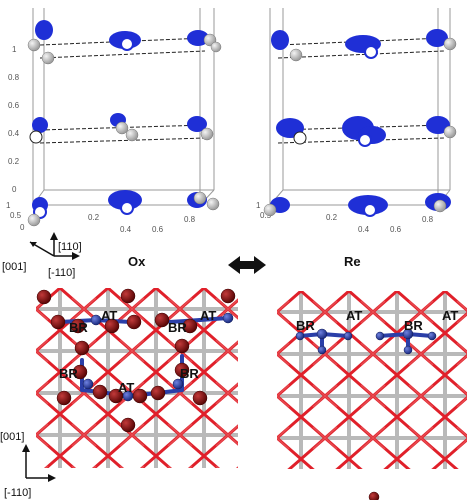 Image resolution: width=471 pixels, height=500 pixels. What do you see at coordinates (137, 261) in the screenshot?
I see `ox-panel-label: Ox` at bounding box center [137, 261].